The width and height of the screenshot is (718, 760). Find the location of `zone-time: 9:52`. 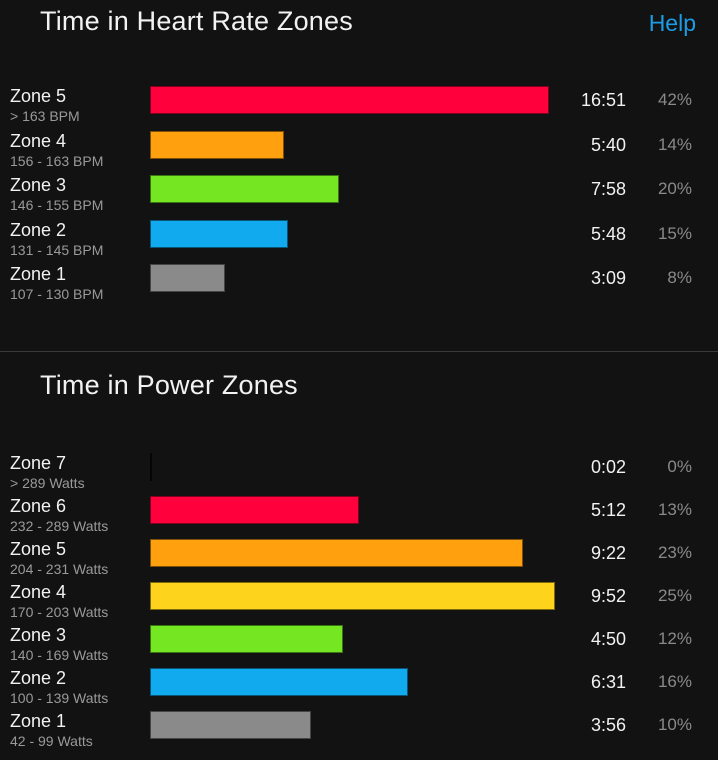

zone-time: 9:52 is located at coordinates (608, 596).